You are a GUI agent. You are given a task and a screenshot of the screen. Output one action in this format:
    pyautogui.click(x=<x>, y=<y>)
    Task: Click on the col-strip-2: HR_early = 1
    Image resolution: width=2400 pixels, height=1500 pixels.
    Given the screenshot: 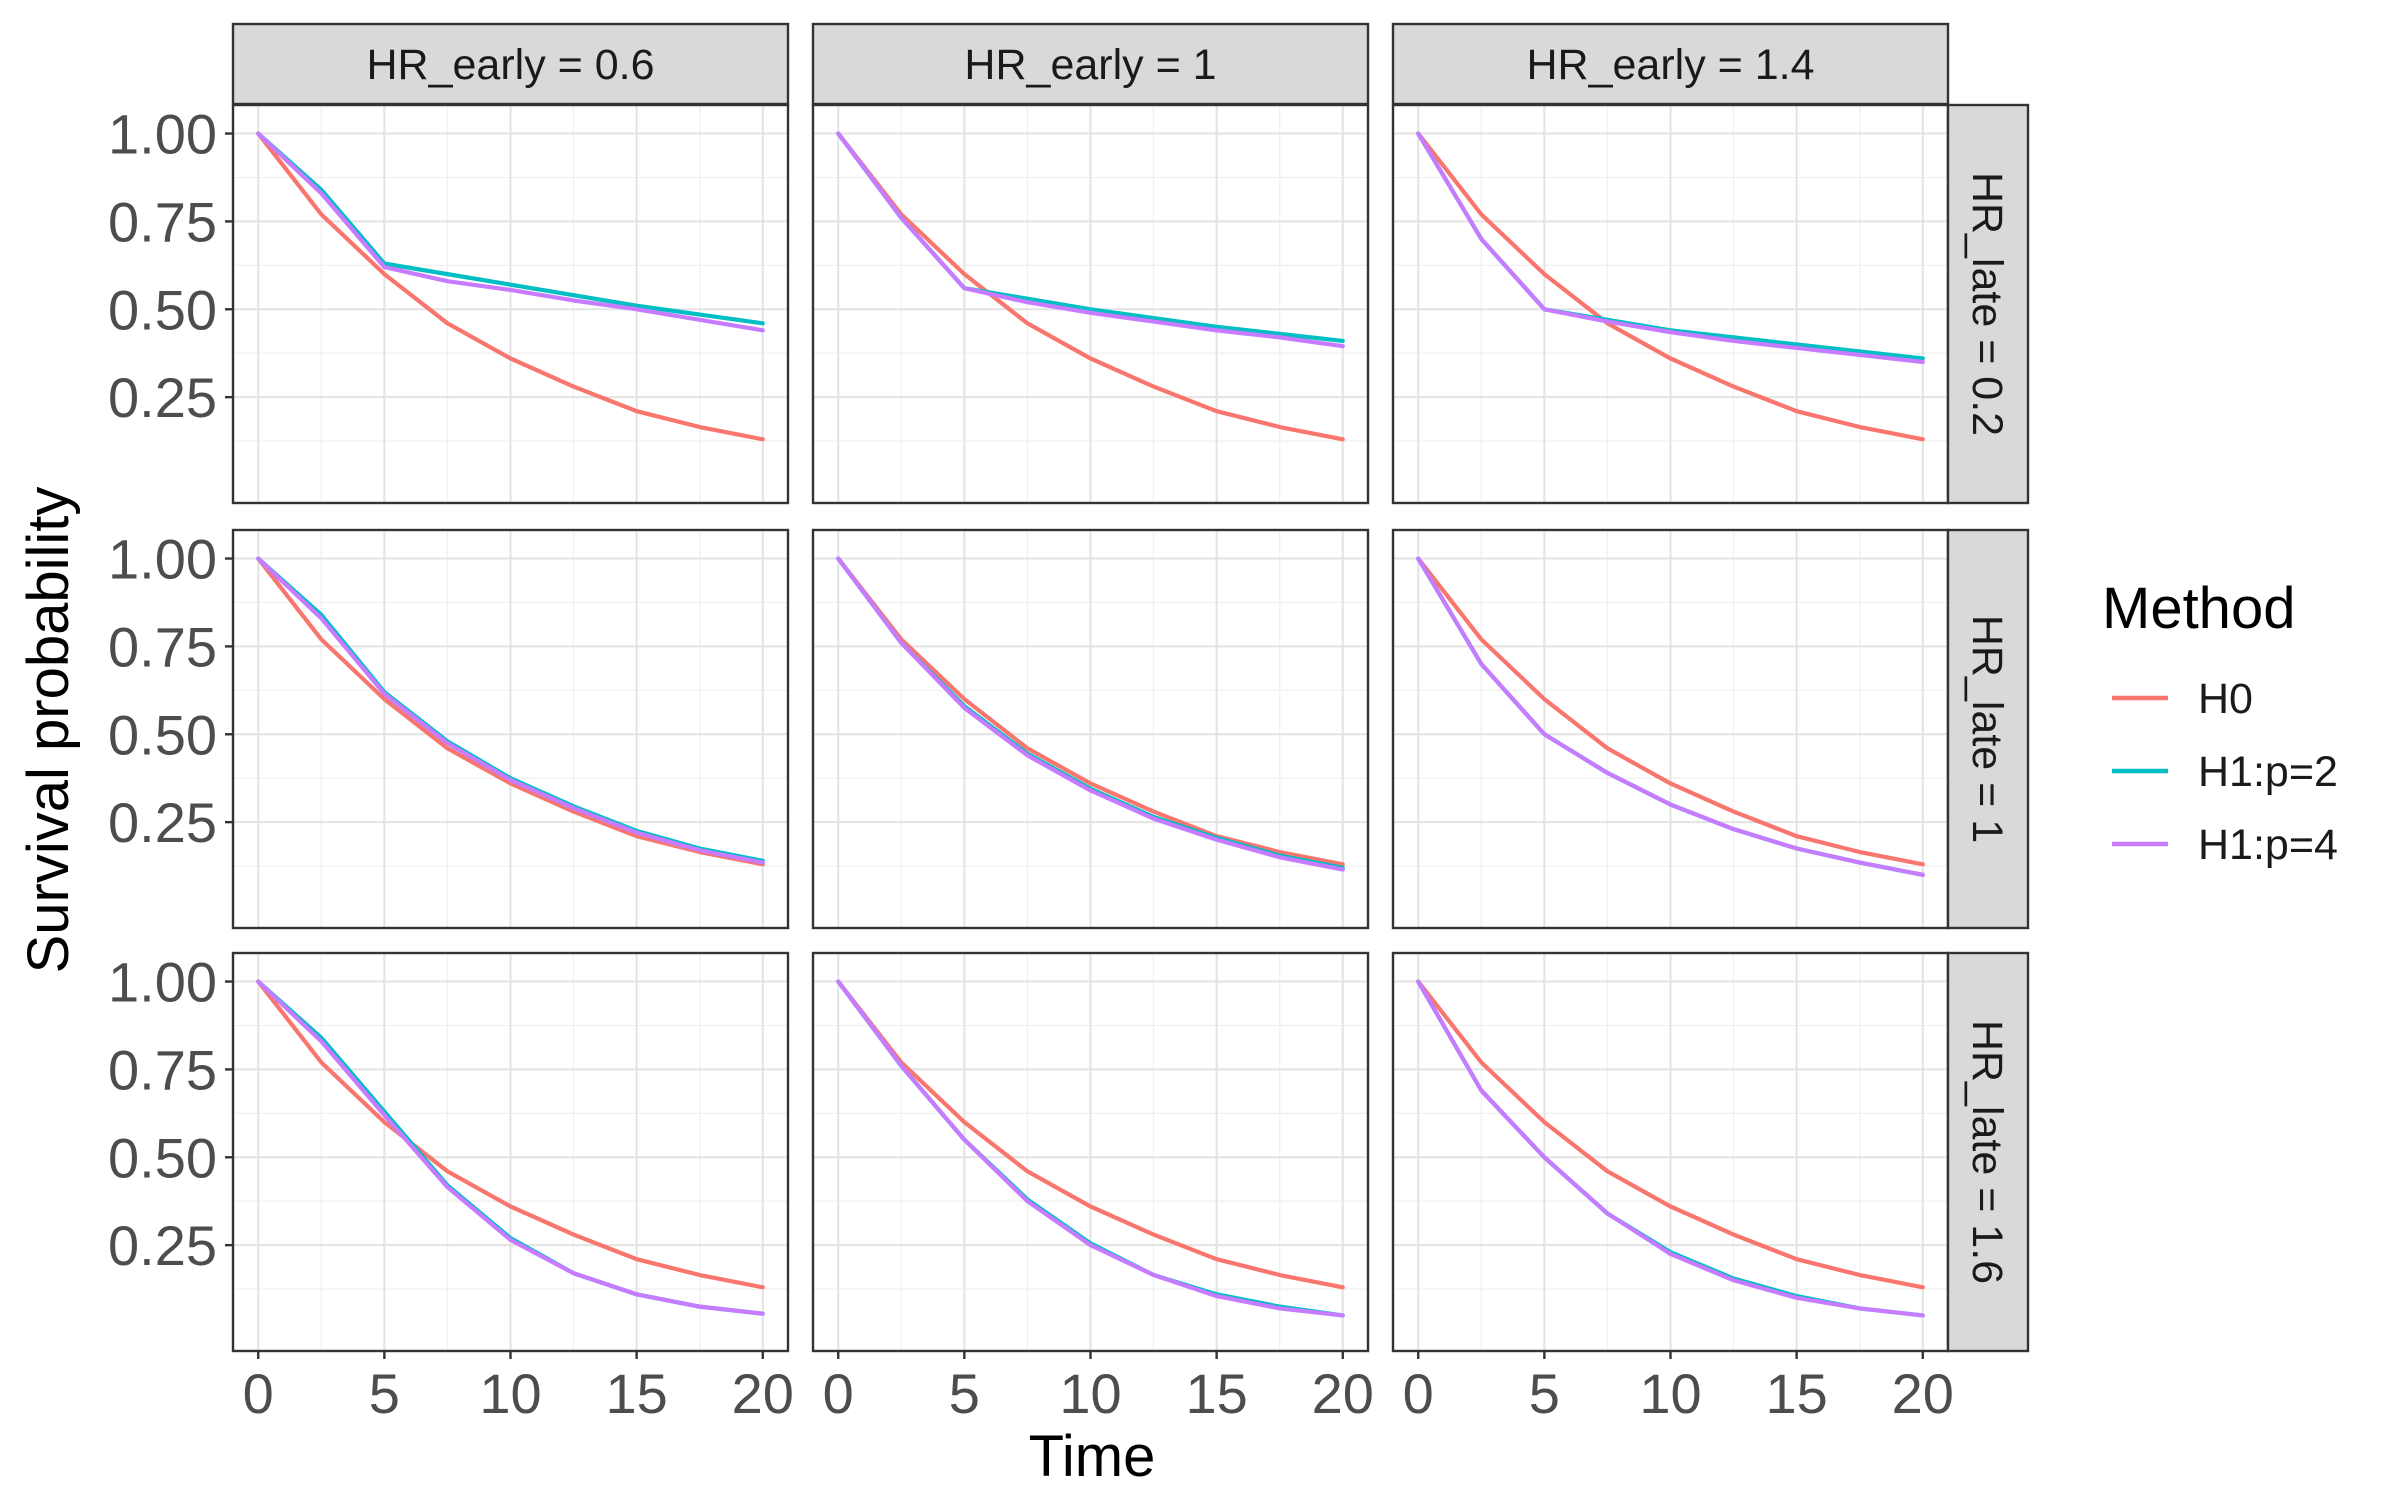 What is the action you would take?
    pyautogui.click(x=1090, y=64)
    